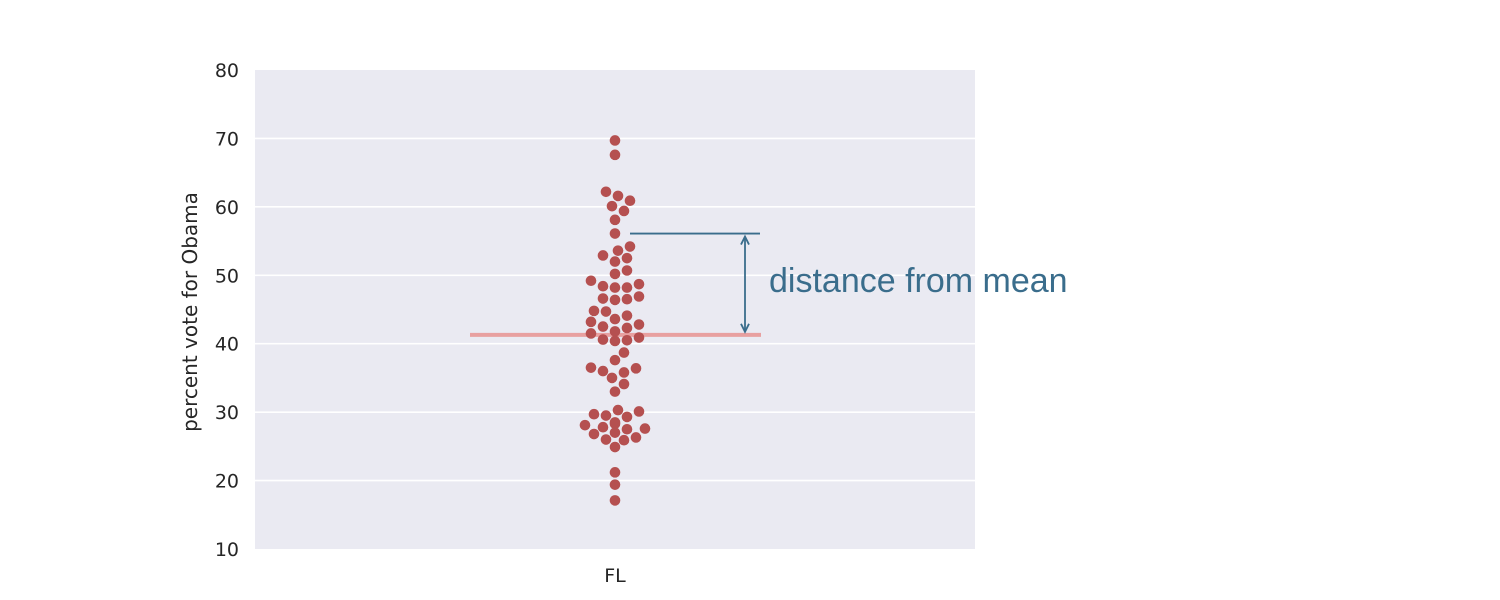 The height and width of the screenshot is (600, 1500). What do you see at coordinates (227, 482) in the screenshot?
I see `y-tick-label: 20` at bounding box center [227, 482].